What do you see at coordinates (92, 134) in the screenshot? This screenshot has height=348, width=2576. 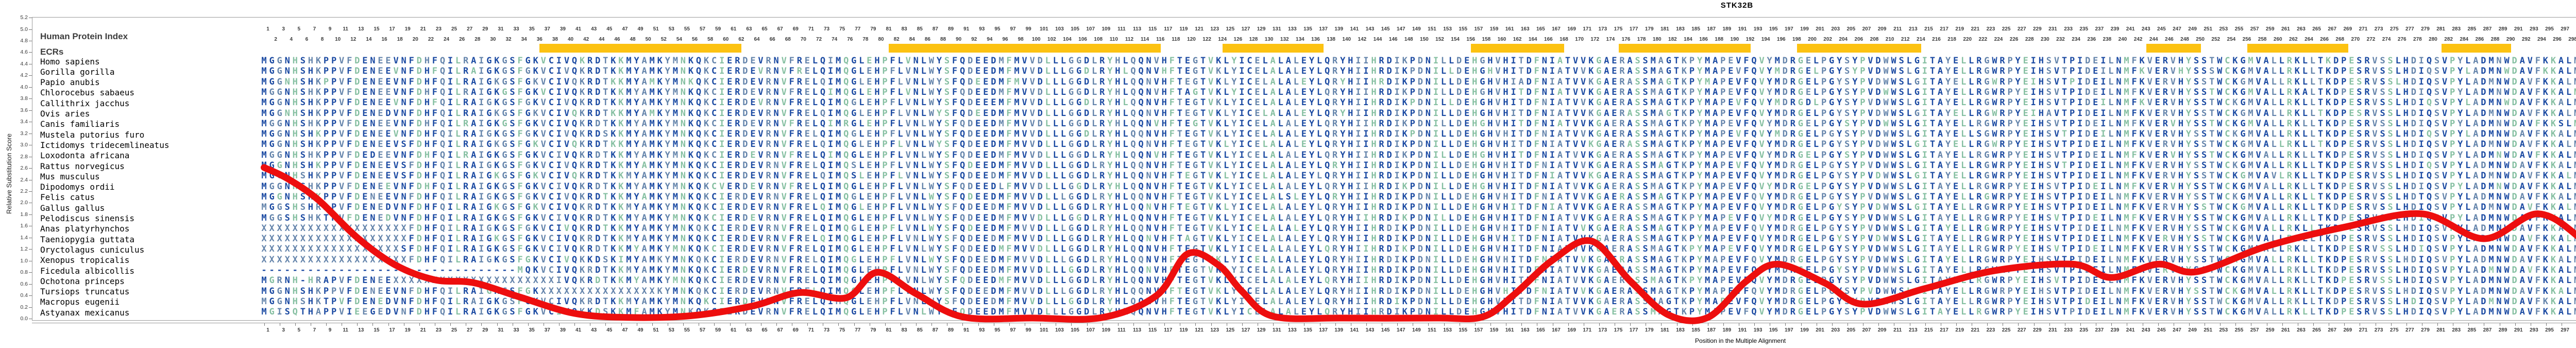 I see `species-label: Mustela putorius furo` at bounding box center [92, 134].